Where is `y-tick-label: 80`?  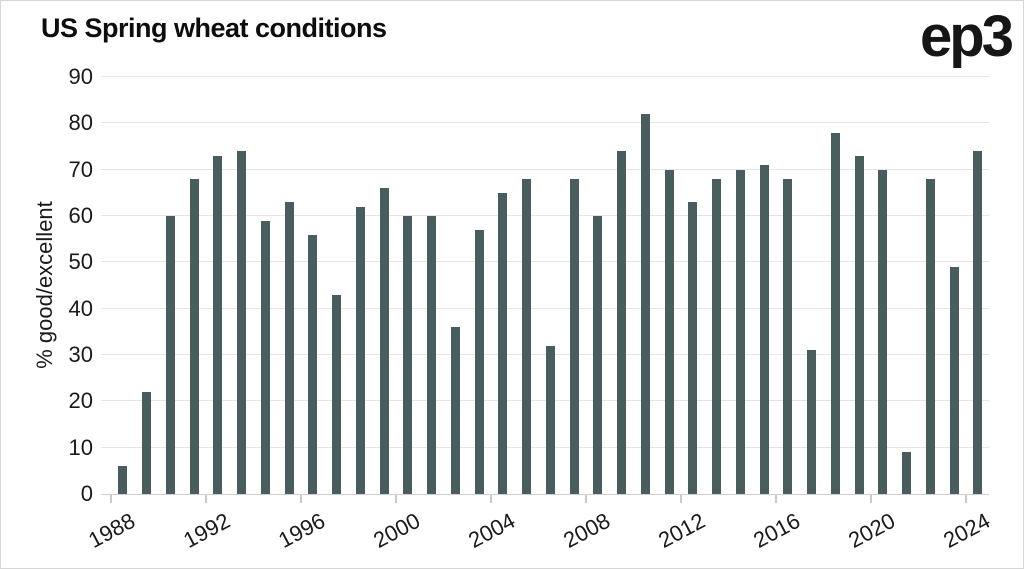 y-tick-label: 80 is located at coordinates (80, 123).